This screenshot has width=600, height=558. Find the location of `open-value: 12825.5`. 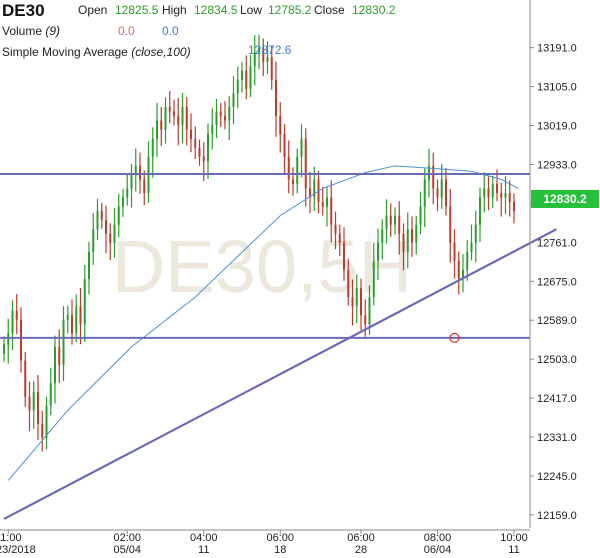

open-value: 12825.5 is located at coordinates (137, 10).